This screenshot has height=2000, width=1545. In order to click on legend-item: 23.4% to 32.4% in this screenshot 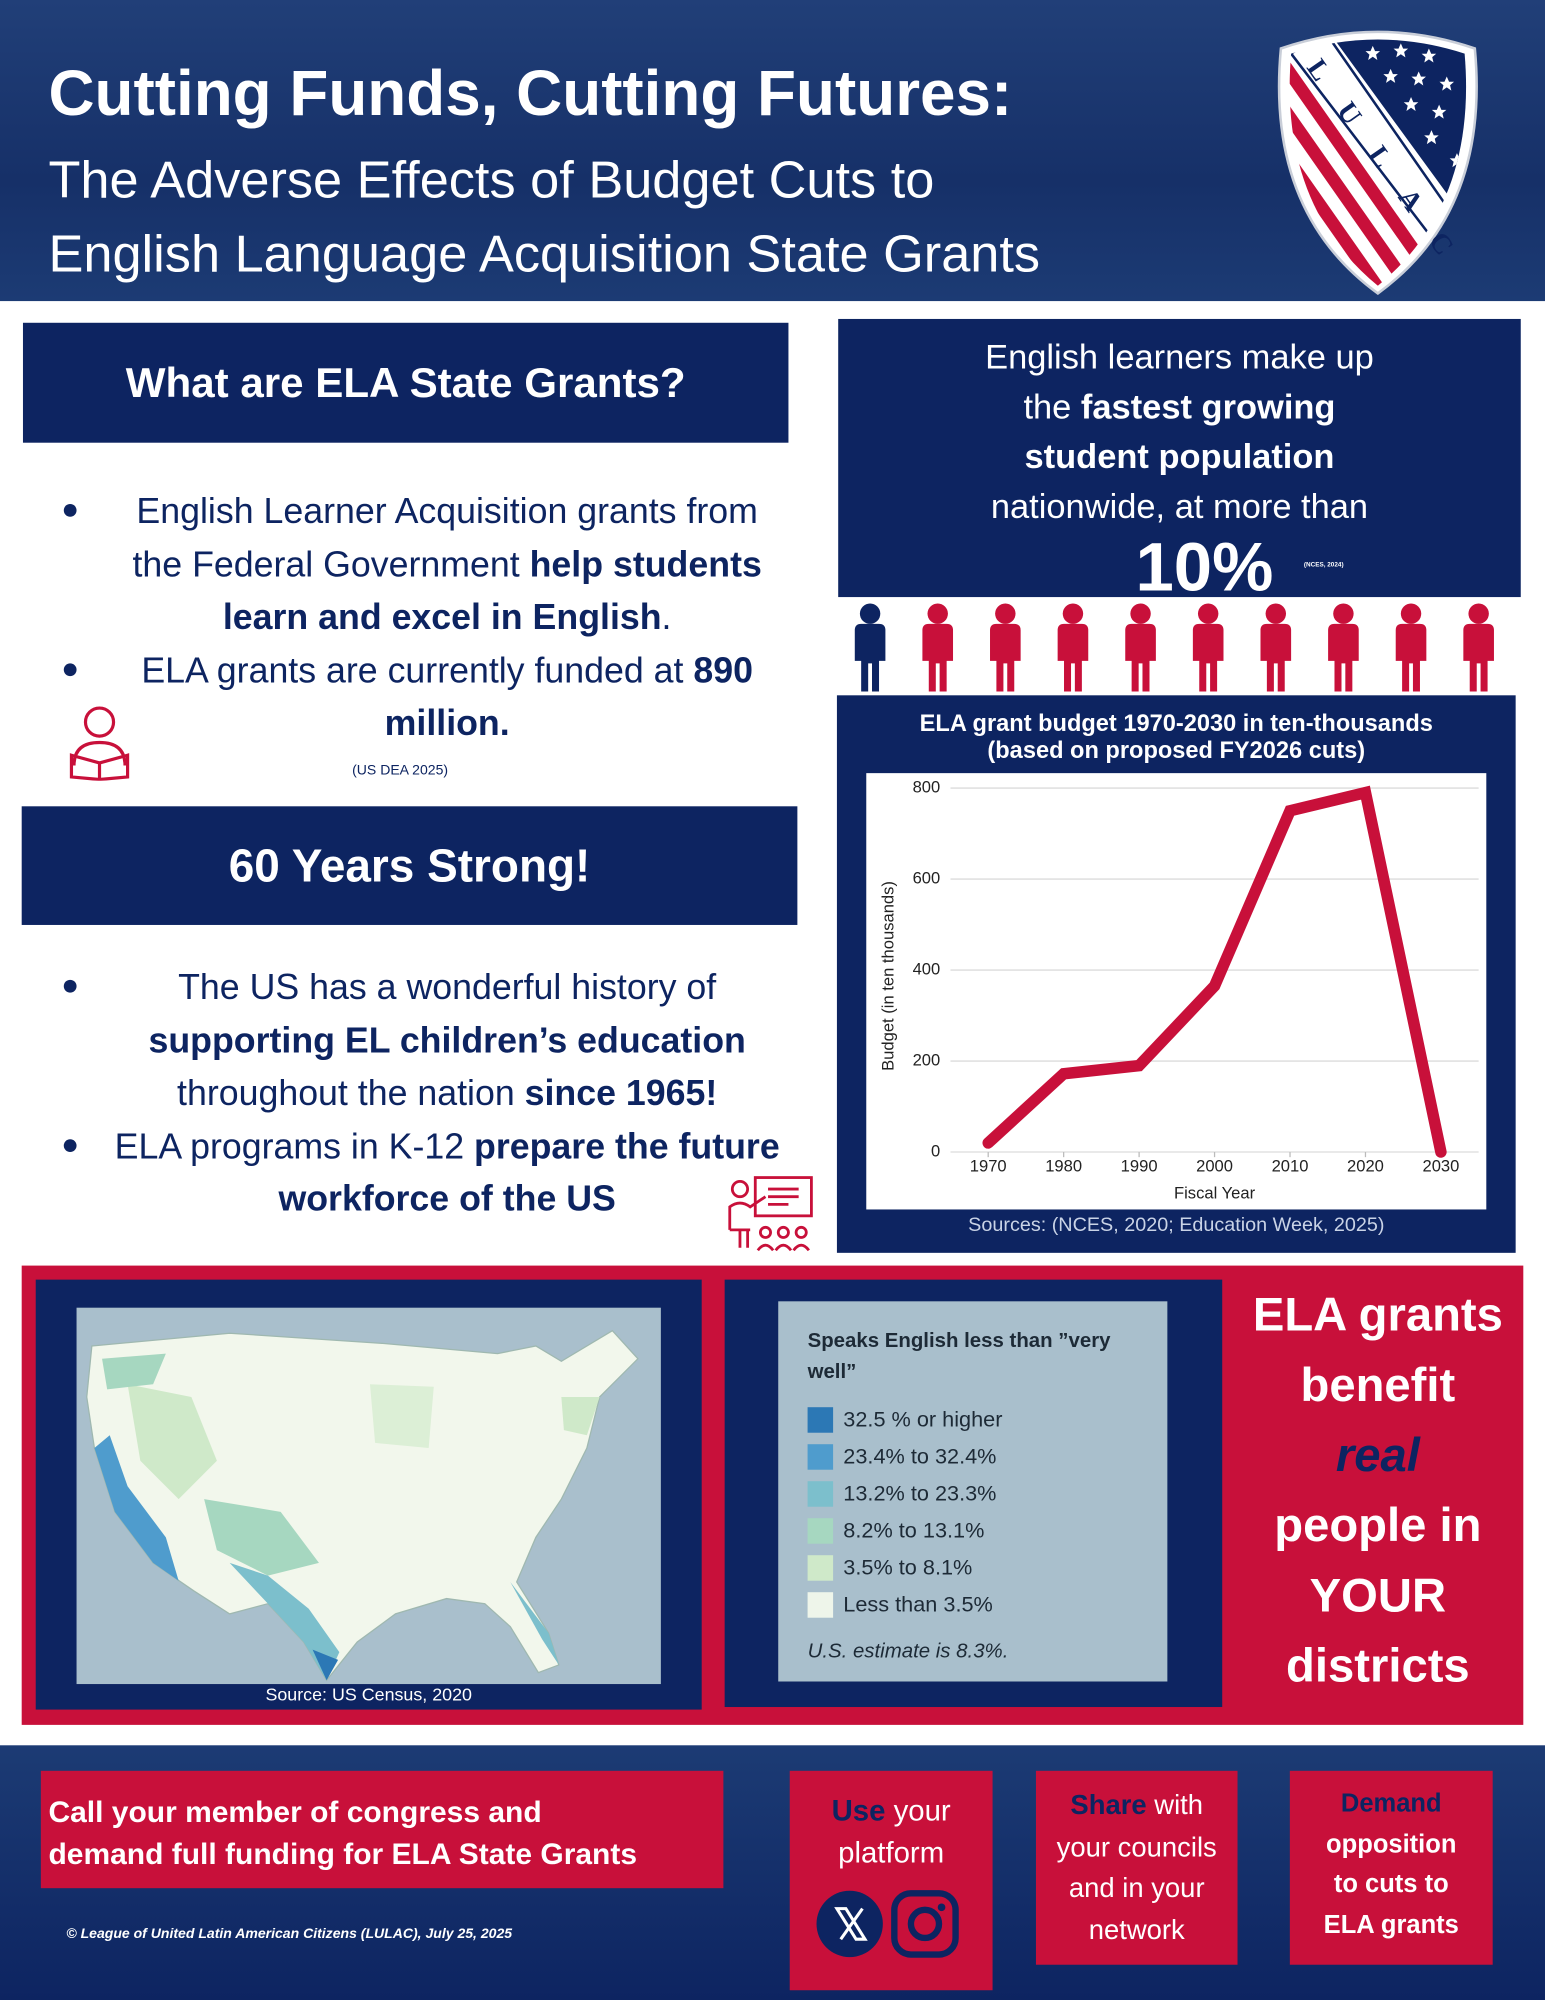, I will do `click(987, 1456)`.